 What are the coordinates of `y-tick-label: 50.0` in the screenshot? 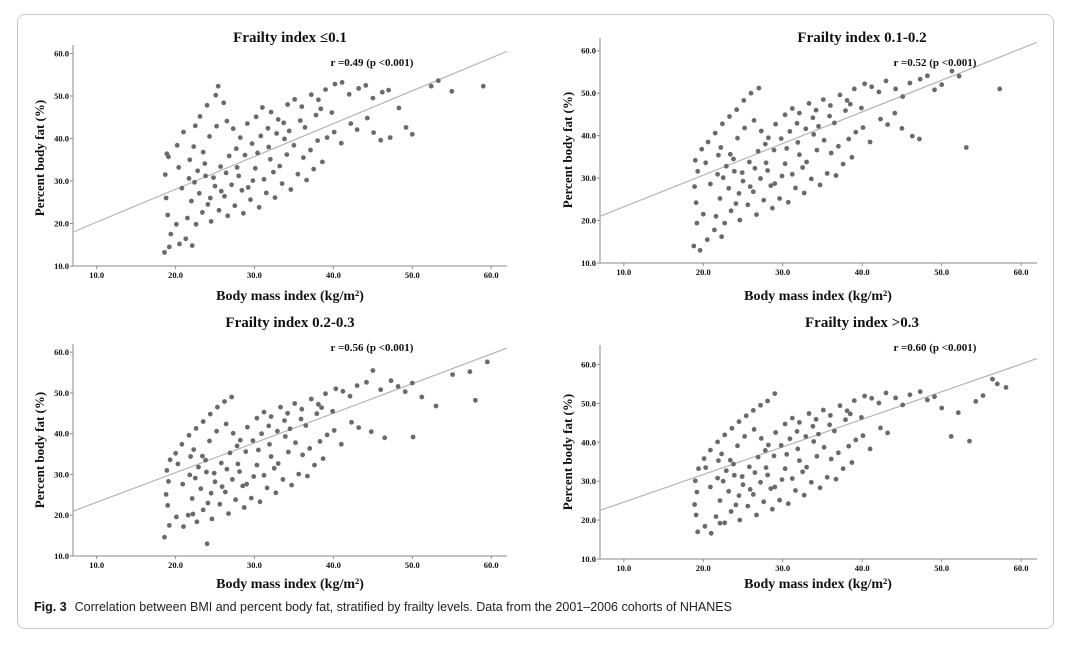 It's located at (588, 403).